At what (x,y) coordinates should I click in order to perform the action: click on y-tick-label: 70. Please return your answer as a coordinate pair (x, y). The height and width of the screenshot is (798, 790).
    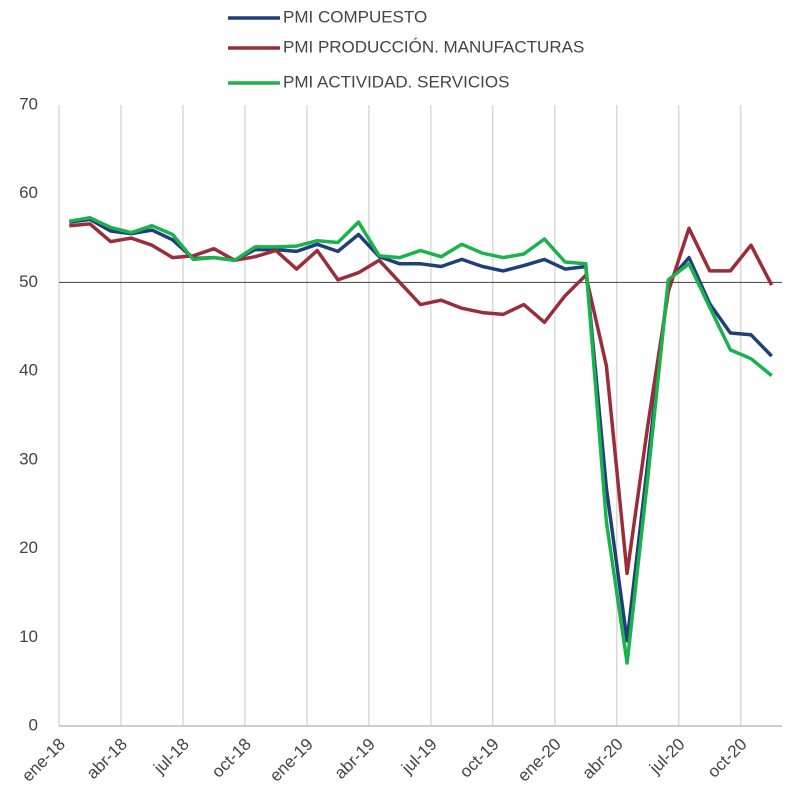
    Looking at the image, I should click on (28, 103).